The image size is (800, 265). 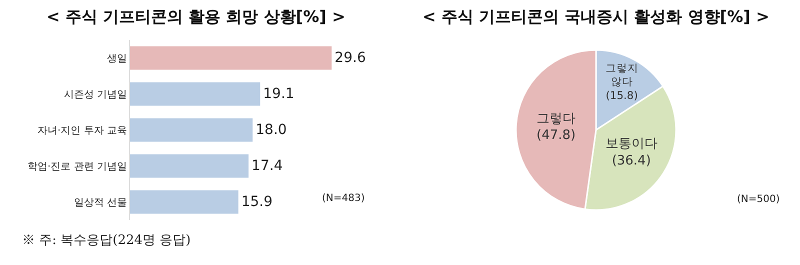 I want to click on slice-label: 그렇지 않다, so click(x=621, y=74).